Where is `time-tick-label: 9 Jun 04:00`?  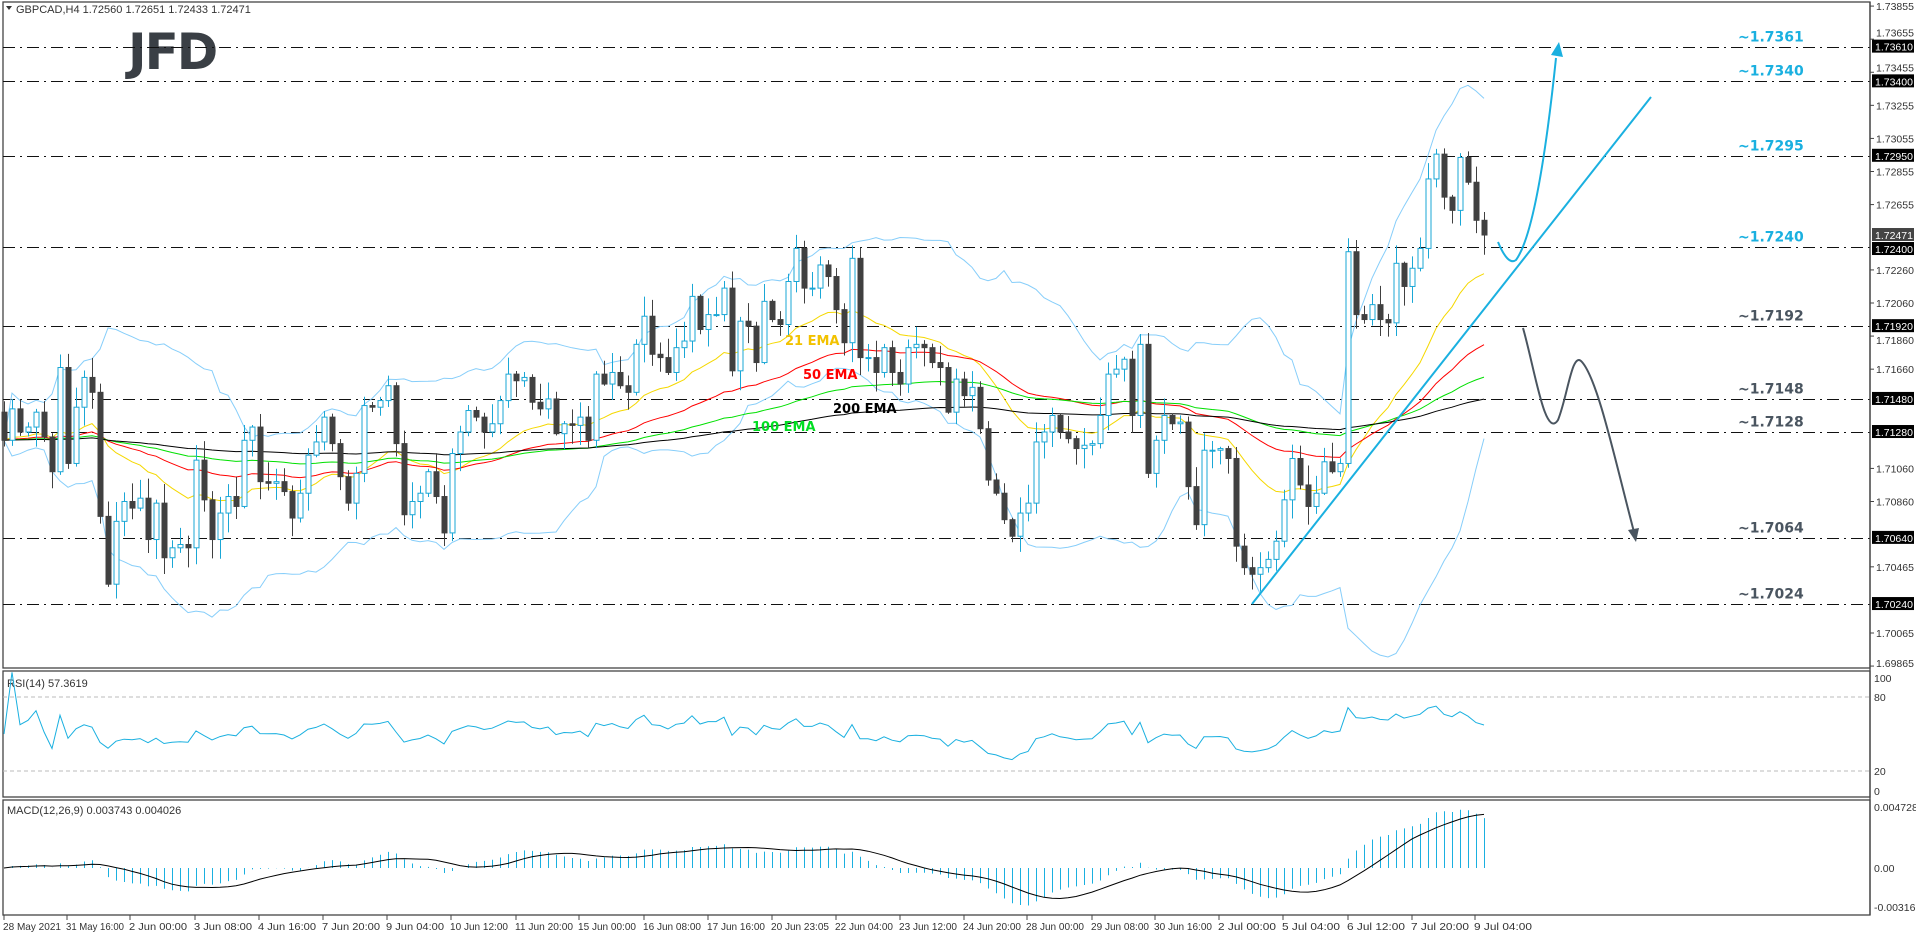 time-tick-label: 9 Jun 04:00 is located at coordinates (415, 927).